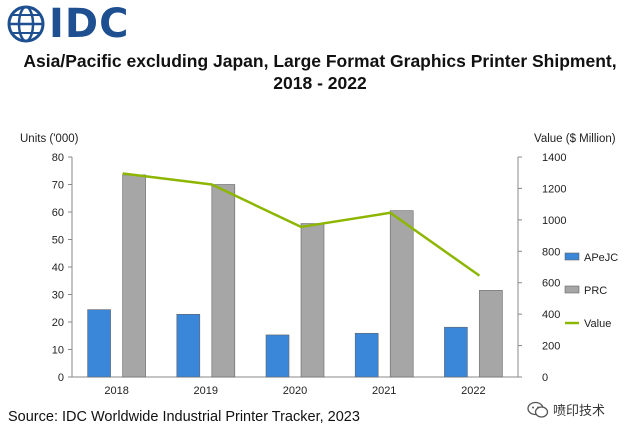  Describe the element at coordinates (295, 391) in the screenshot. I see `x-tick-label: 2020` at that location.